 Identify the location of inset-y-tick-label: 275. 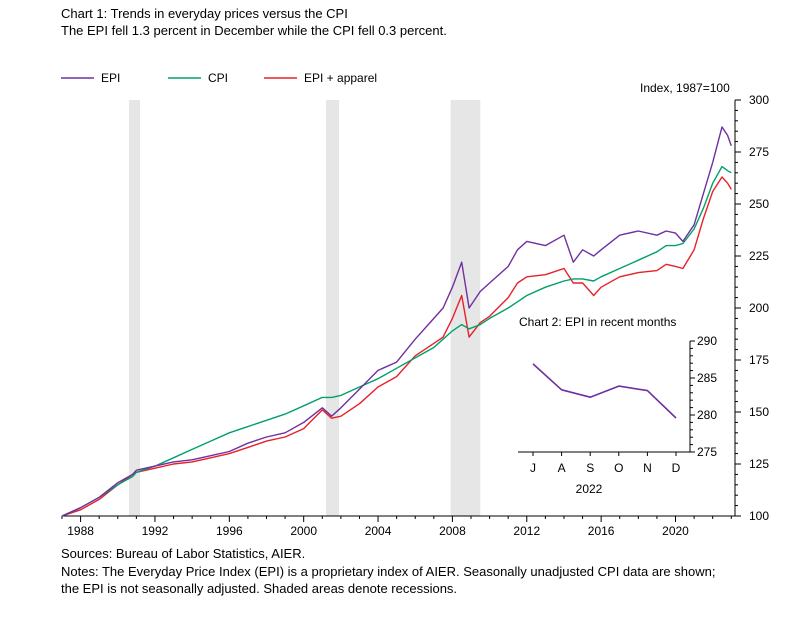
(707, 452).